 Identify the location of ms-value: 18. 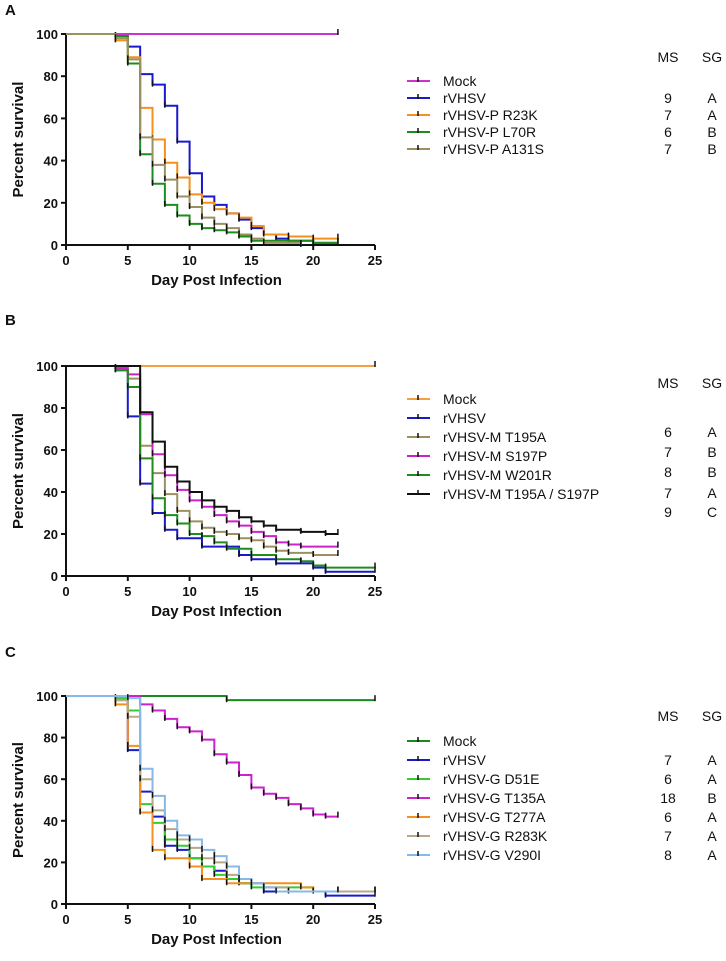
(668, 798).